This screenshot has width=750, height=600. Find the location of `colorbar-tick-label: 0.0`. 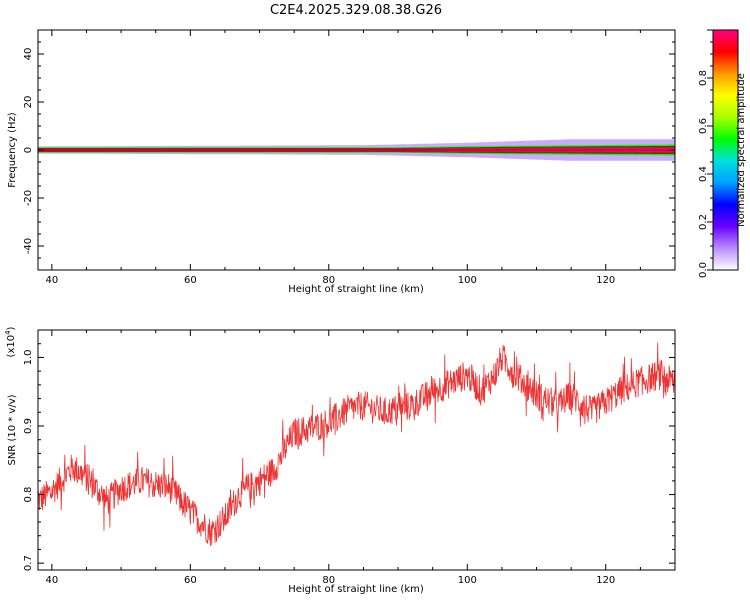

colorbar-tick-label: 0.0 is located at coordinates (703, 270).